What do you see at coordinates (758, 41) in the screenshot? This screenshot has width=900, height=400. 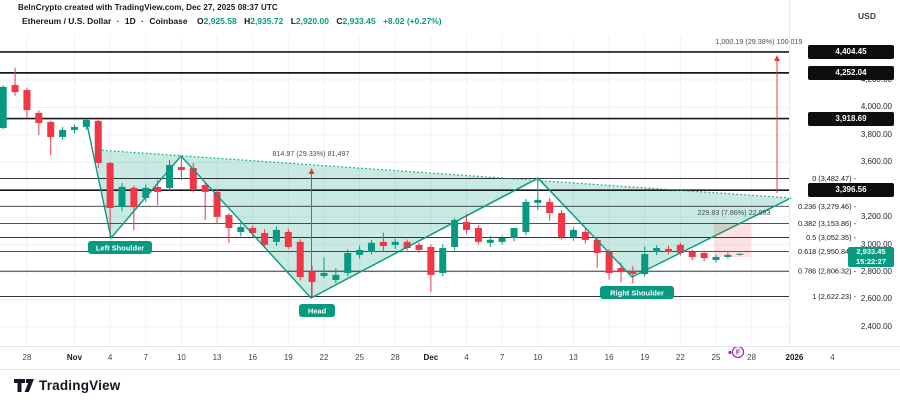 I see `measure-annotation-text: 1,000.19 (29.38%) 100,019` at bounding box center [758, 41].